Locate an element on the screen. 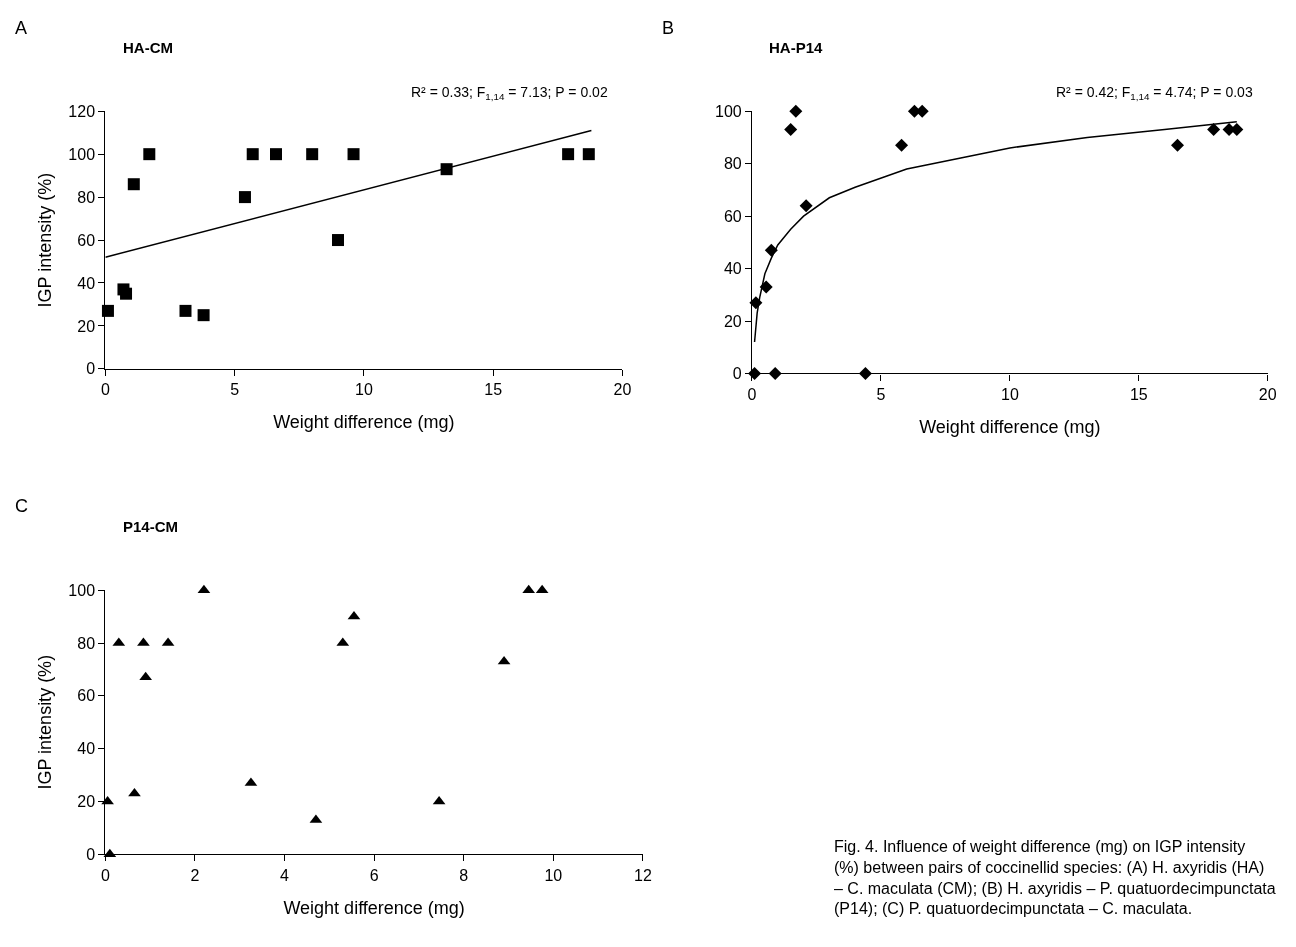 This screenshot has width=1296, height=947. chart-title: HA-P14 is located at coordinates (796, 47).